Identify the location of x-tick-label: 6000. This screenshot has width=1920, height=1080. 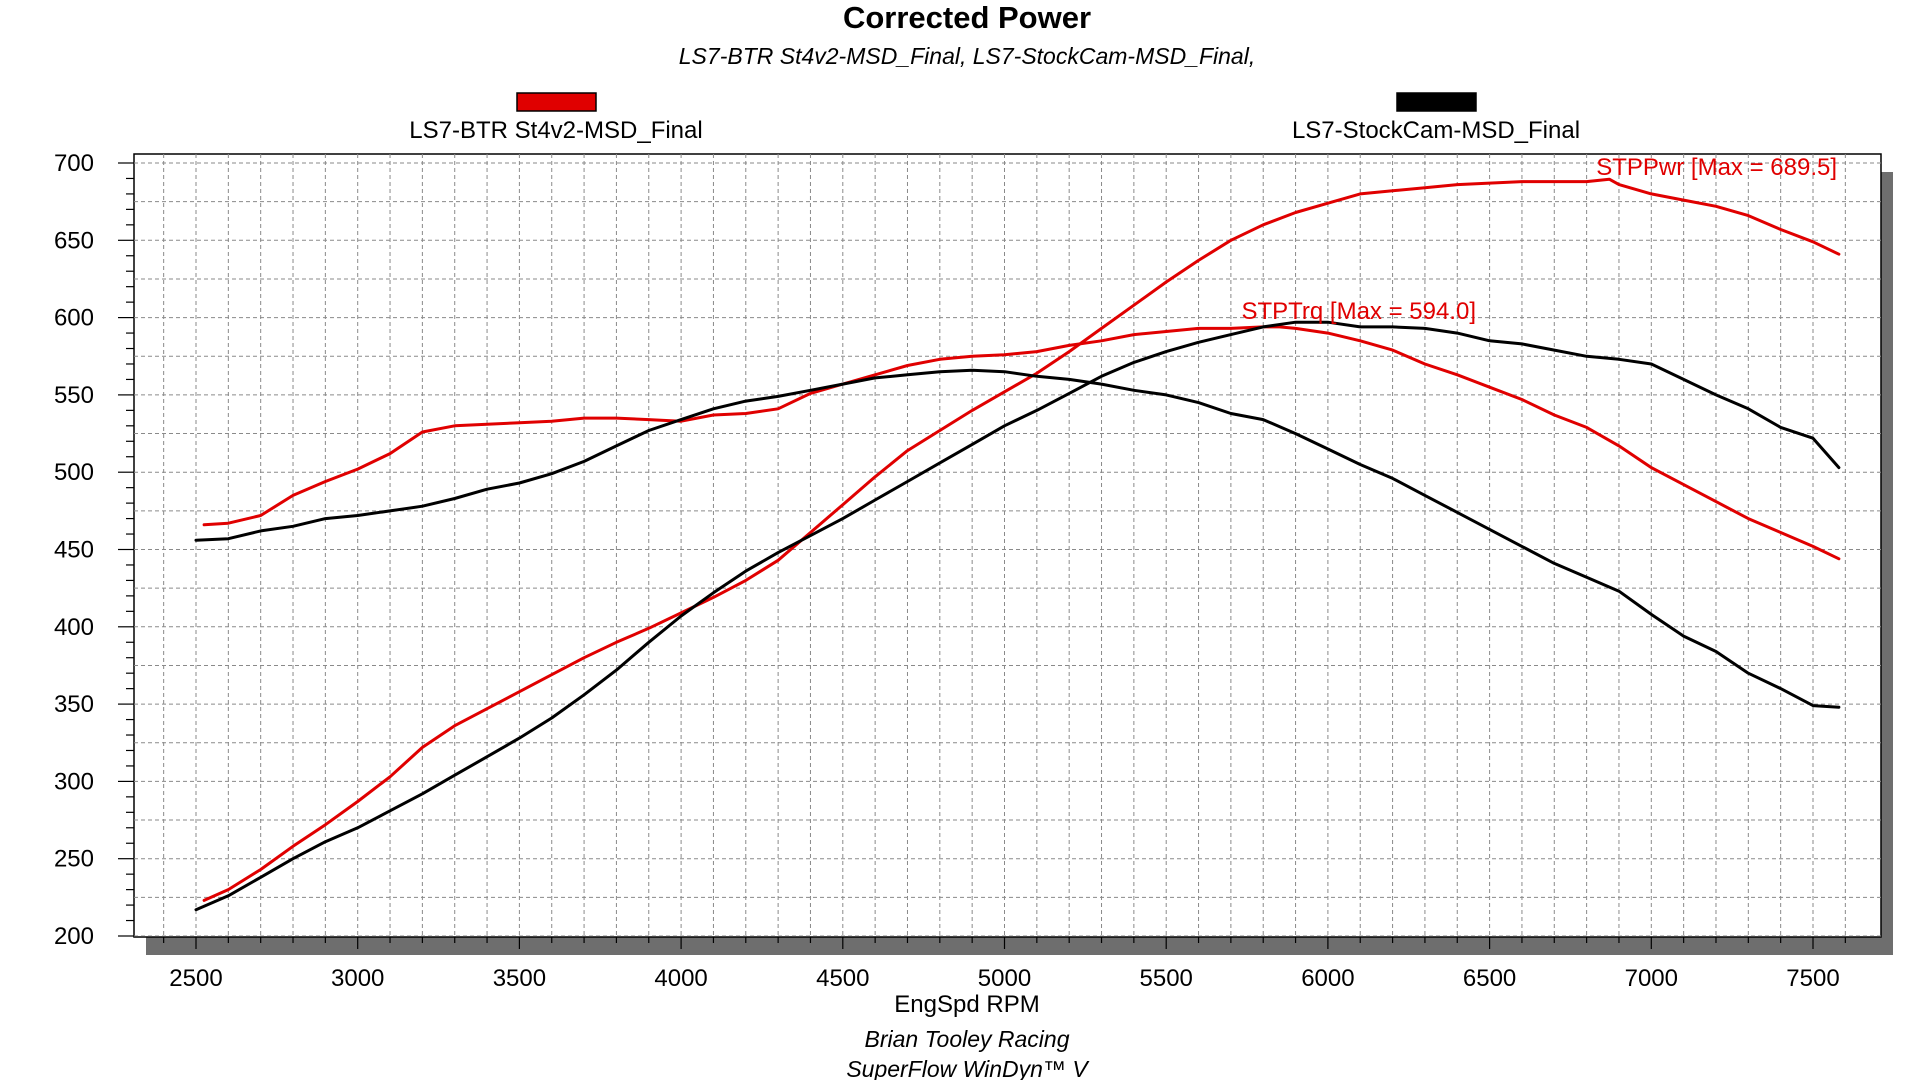
(1327, 978).